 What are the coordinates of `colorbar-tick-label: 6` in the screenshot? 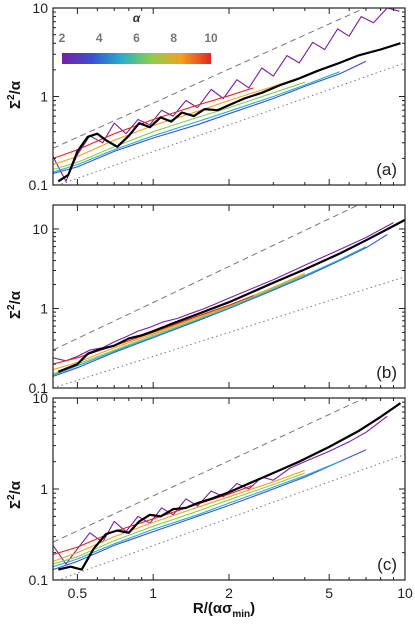 It's located at (136, 38).